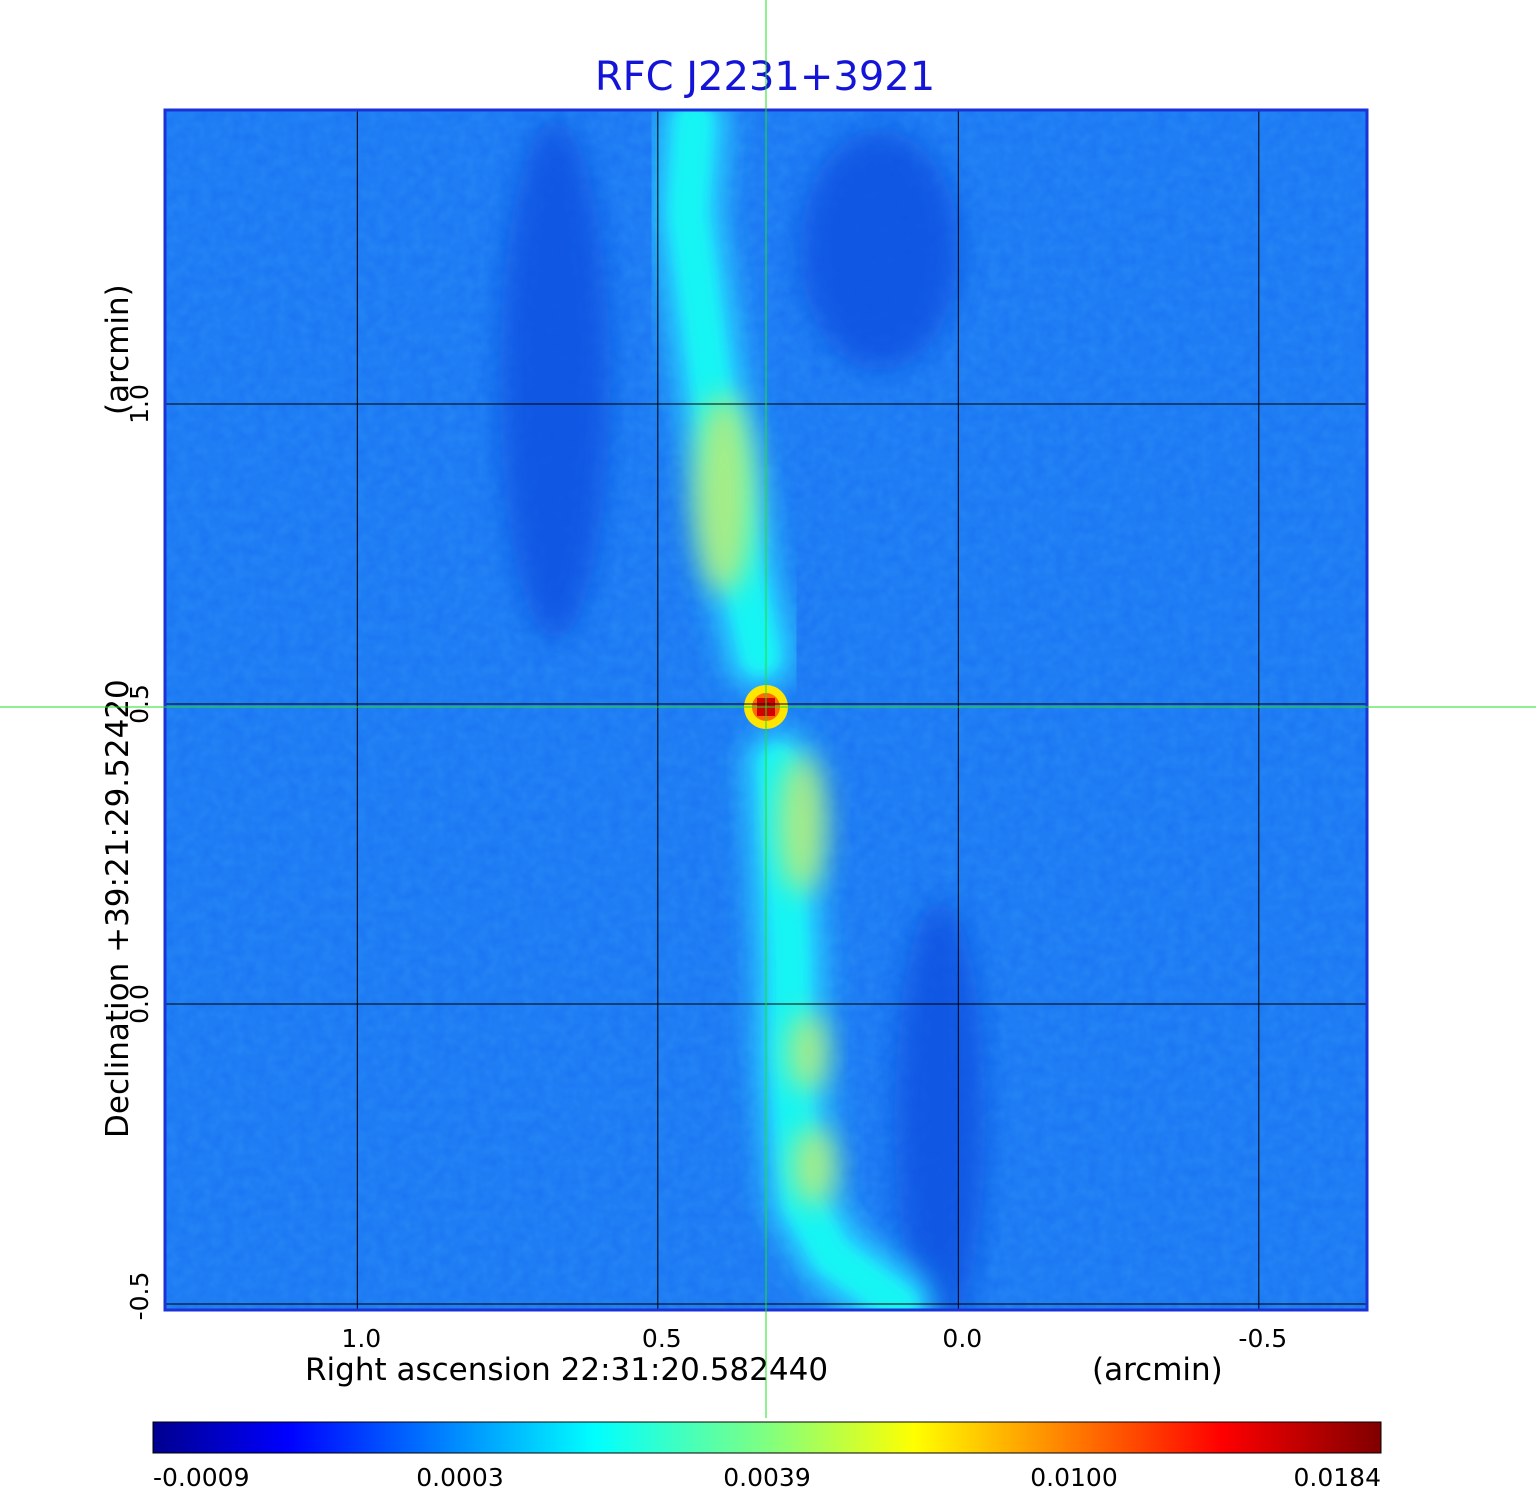 This screenshot has width=1536, height=1511. Describe the element at coordinates (139, 1296) in the screenshot. I see `y-tick-label: -0.5` at that location.